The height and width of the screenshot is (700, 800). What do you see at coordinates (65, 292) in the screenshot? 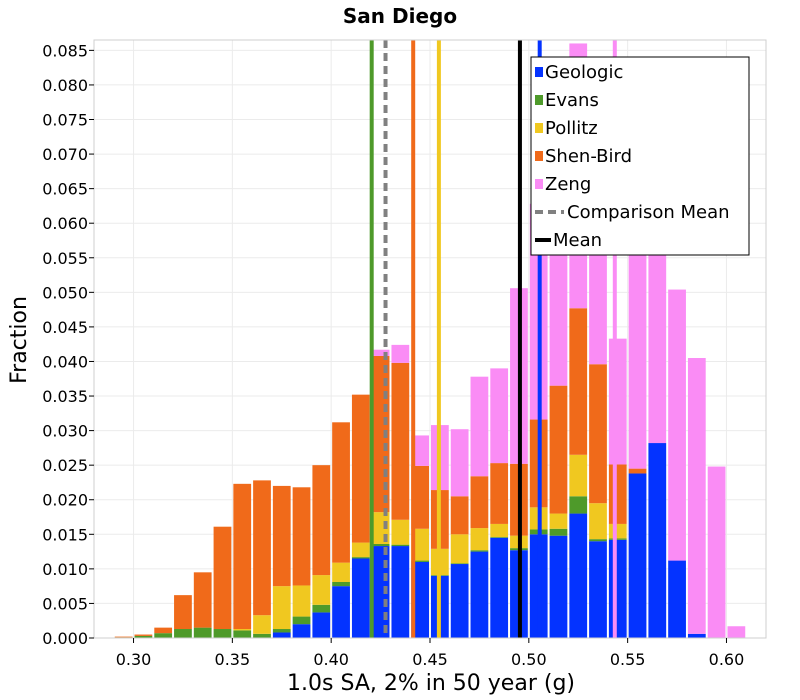
I see `y-tick-label: 0.050` at bounding box center [65, 292].